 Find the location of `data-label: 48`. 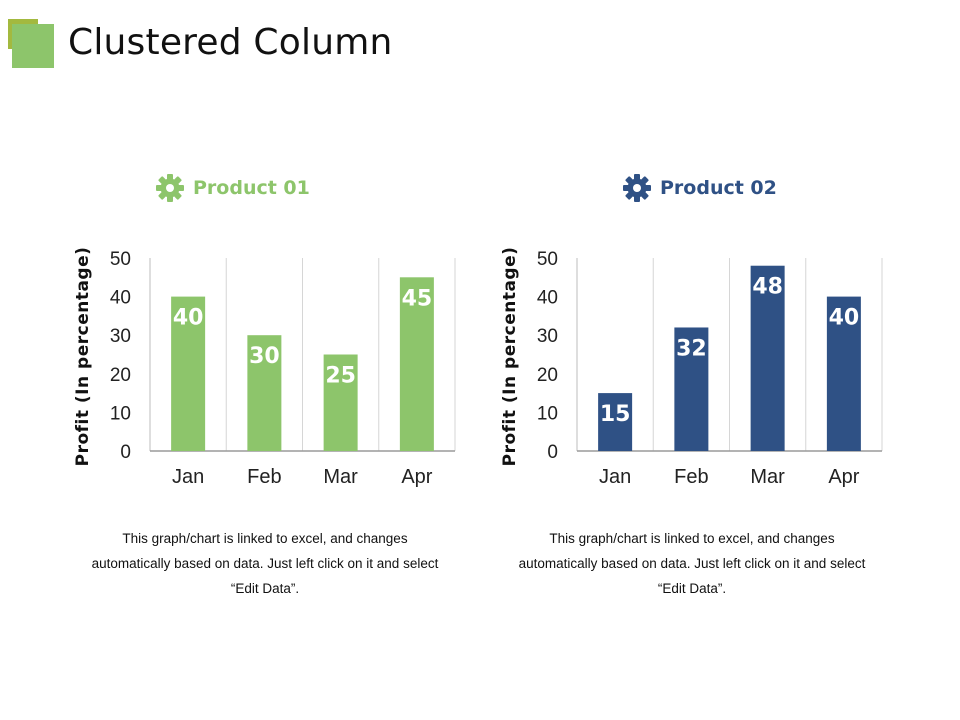

data-label: 48 is located at coordinates (767, 287).